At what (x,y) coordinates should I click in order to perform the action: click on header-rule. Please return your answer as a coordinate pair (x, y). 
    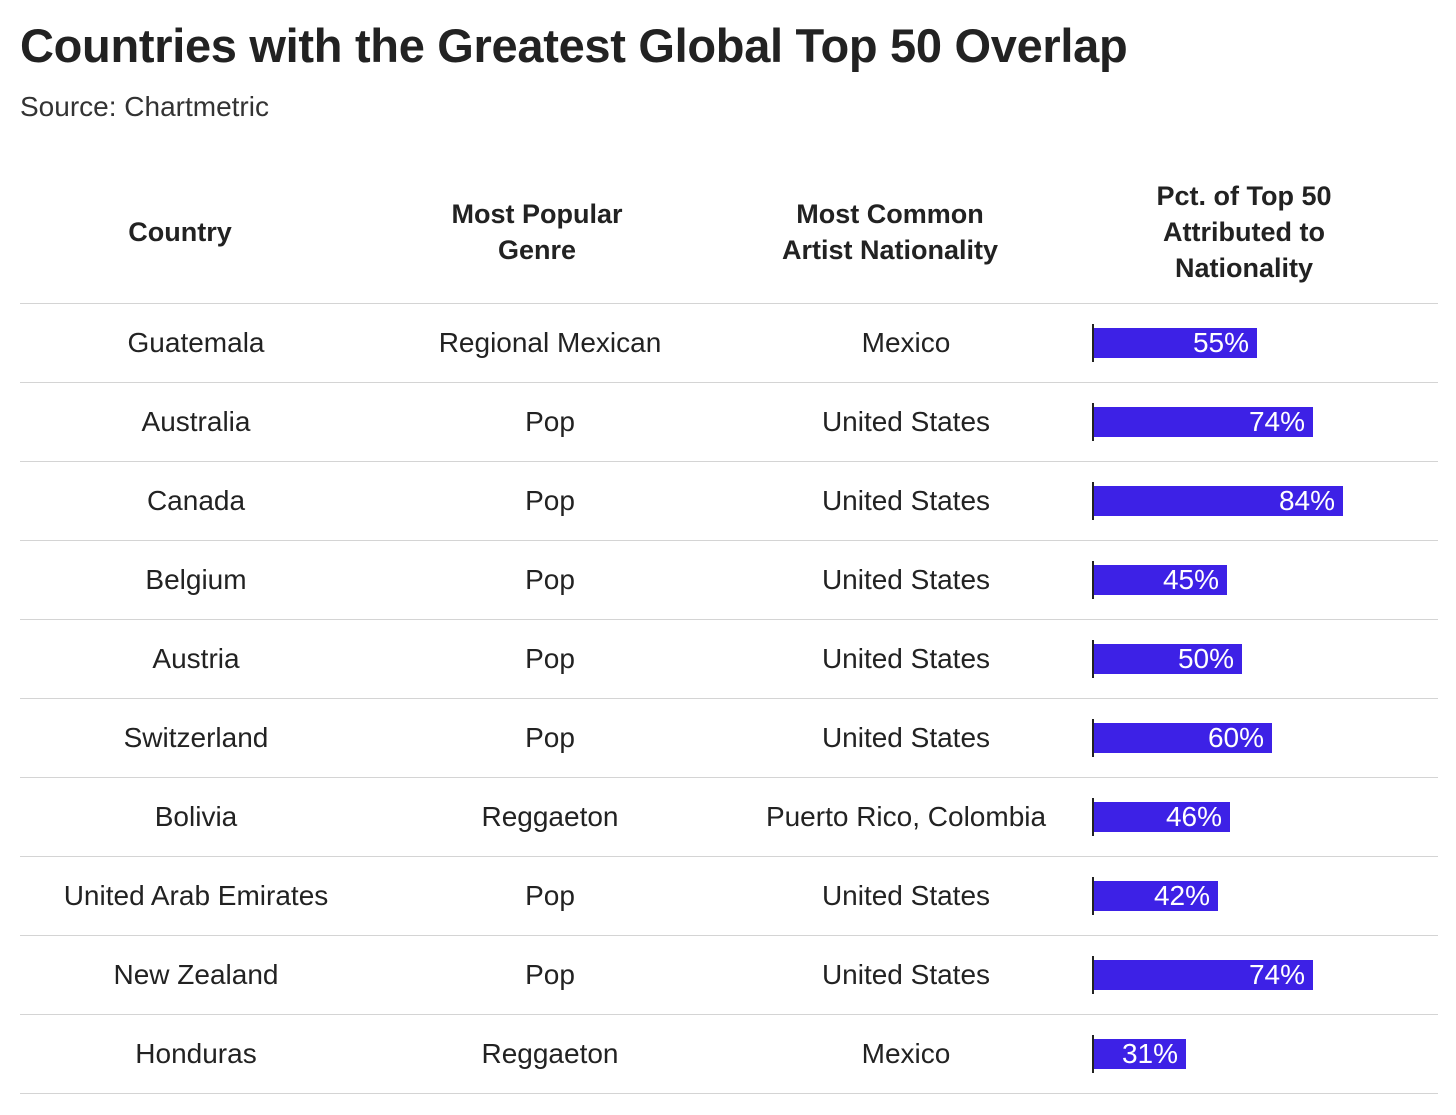
    Looking at the image, I should click on (729, 303).